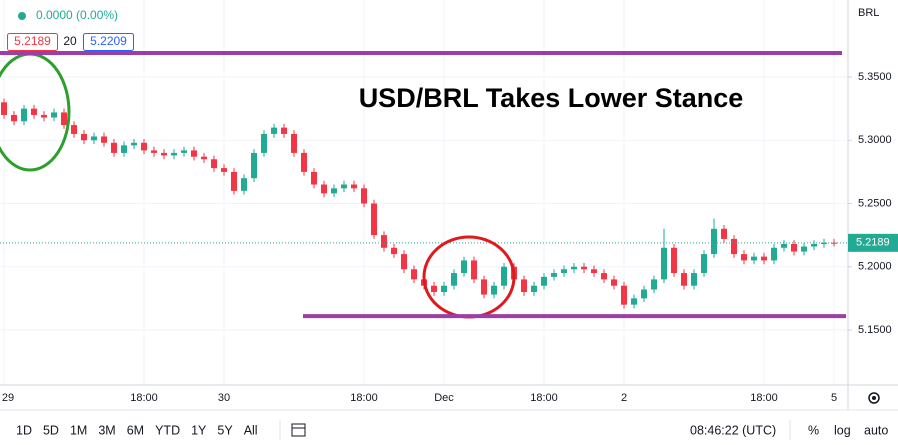  I want to click on chart-title: USD/BRL Takes Lower Stance, so click(551, 98).